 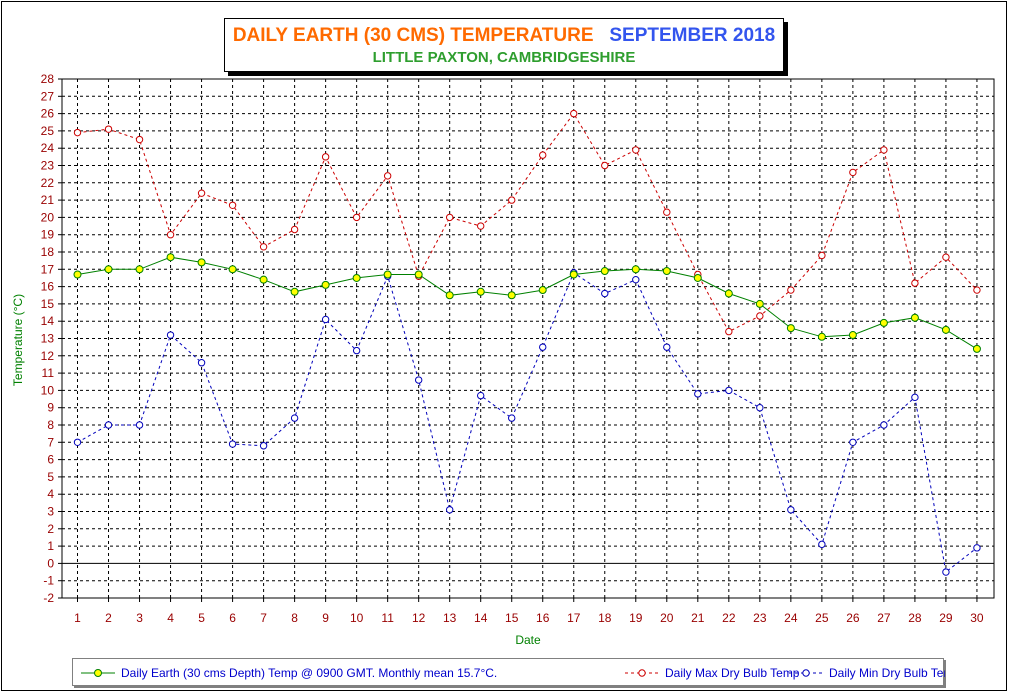 What do you see at coordinates (915, 618) in the screenshot?
I see `x-tick-label: 28` at bounding box center [915, 618].